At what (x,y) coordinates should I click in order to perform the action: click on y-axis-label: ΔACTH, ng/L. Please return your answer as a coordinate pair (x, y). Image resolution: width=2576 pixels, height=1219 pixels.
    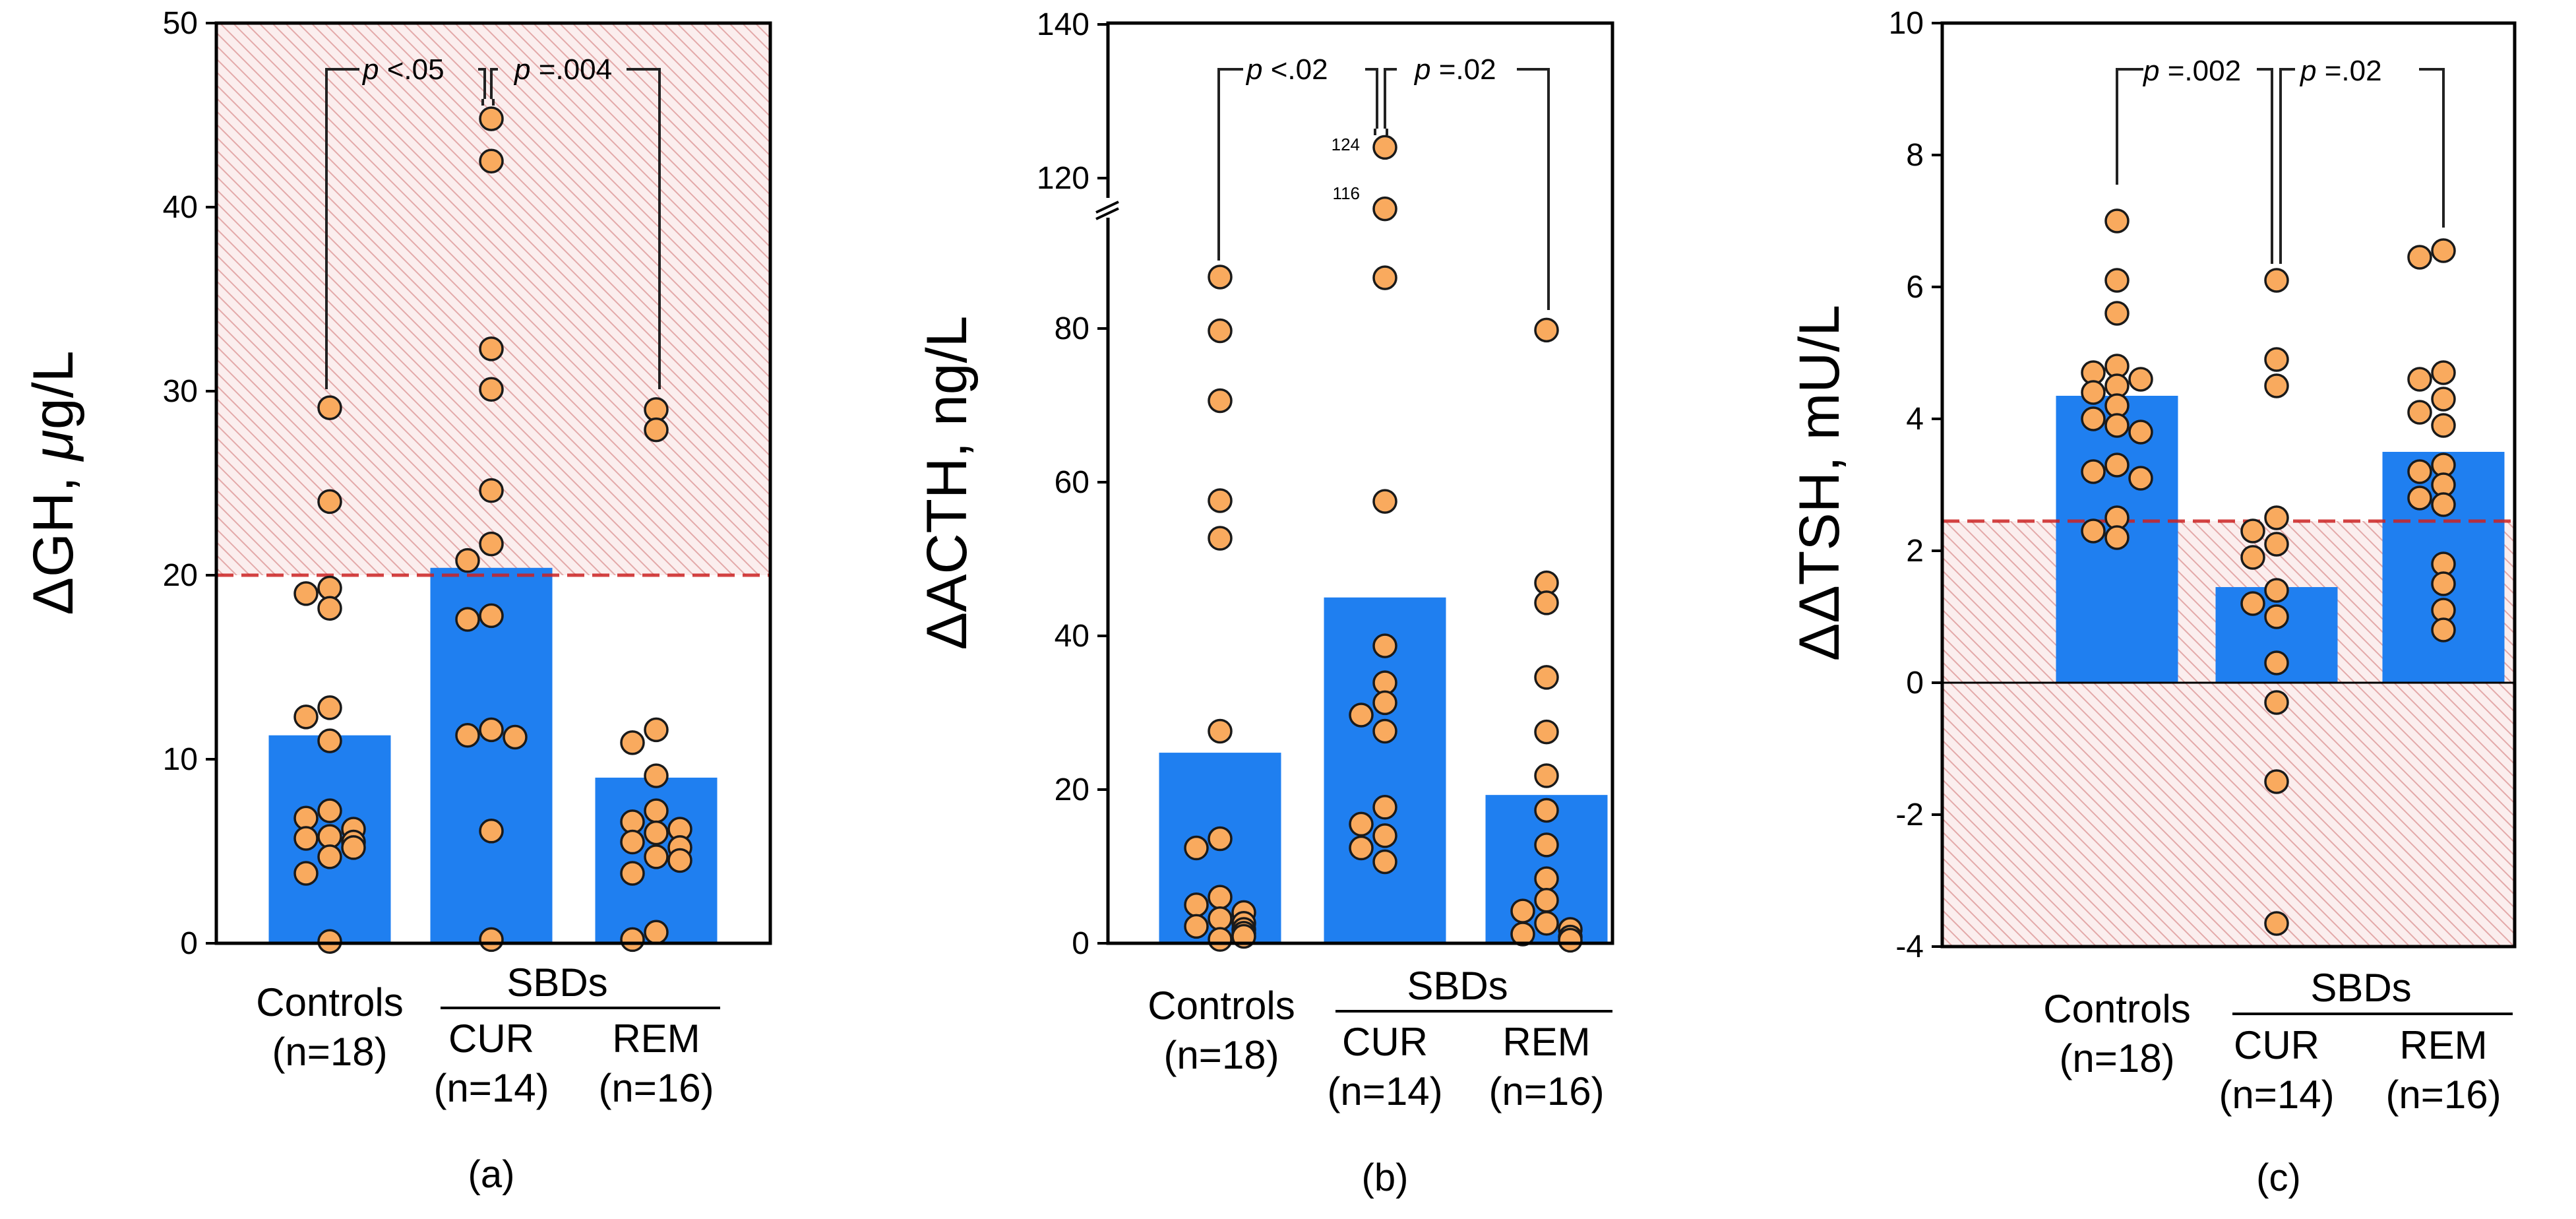
    Looking at the image, I should click on (947, 483).